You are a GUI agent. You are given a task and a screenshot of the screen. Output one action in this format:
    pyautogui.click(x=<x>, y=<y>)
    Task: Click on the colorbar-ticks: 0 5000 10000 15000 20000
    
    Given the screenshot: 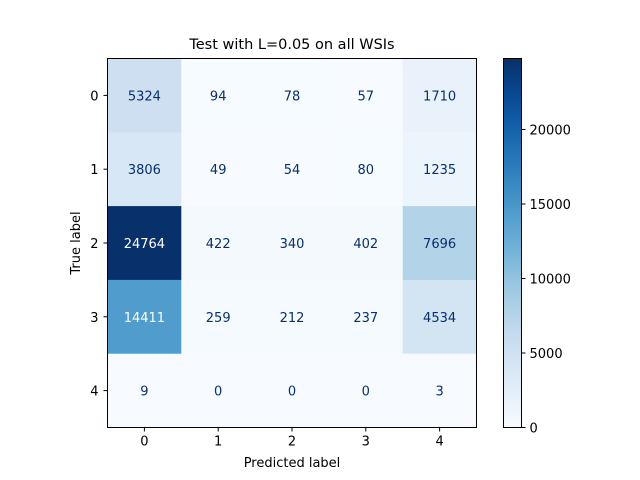 What is the action you would take?
    pyautogui.click(x=546, y=280)
    